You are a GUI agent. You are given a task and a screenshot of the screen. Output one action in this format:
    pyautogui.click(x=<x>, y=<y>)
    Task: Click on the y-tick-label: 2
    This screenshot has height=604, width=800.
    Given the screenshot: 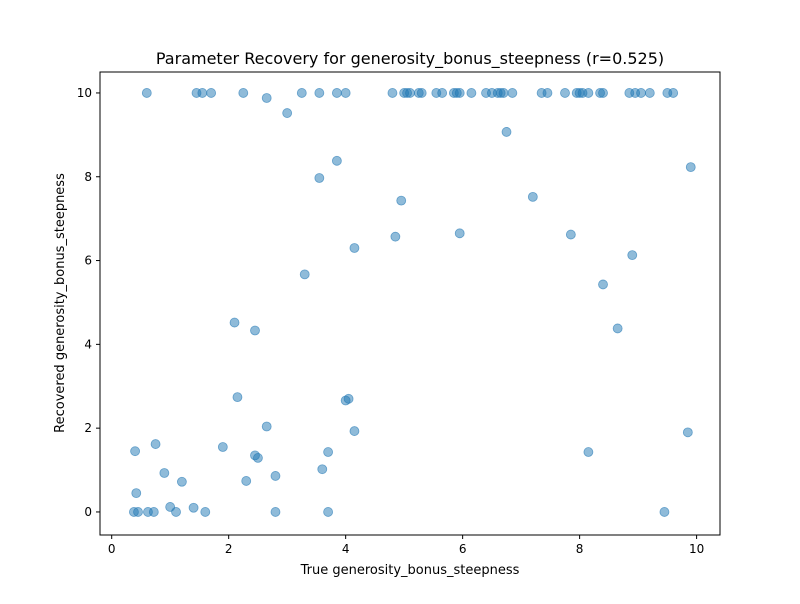 What is the action you would take?
    pyautogui.click(x=88, y=428)
    